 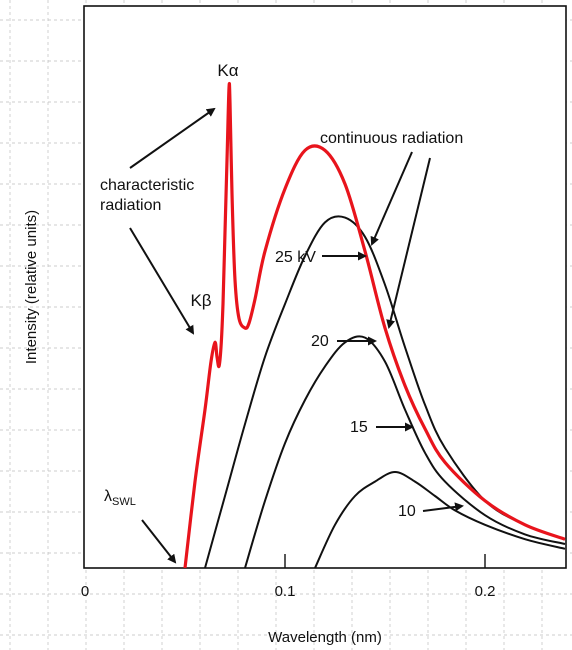 What do you see at coordinates (172, 138) in the screenshot?
I see `arrow-to-k-alpha` at bounding box center [172, 138].